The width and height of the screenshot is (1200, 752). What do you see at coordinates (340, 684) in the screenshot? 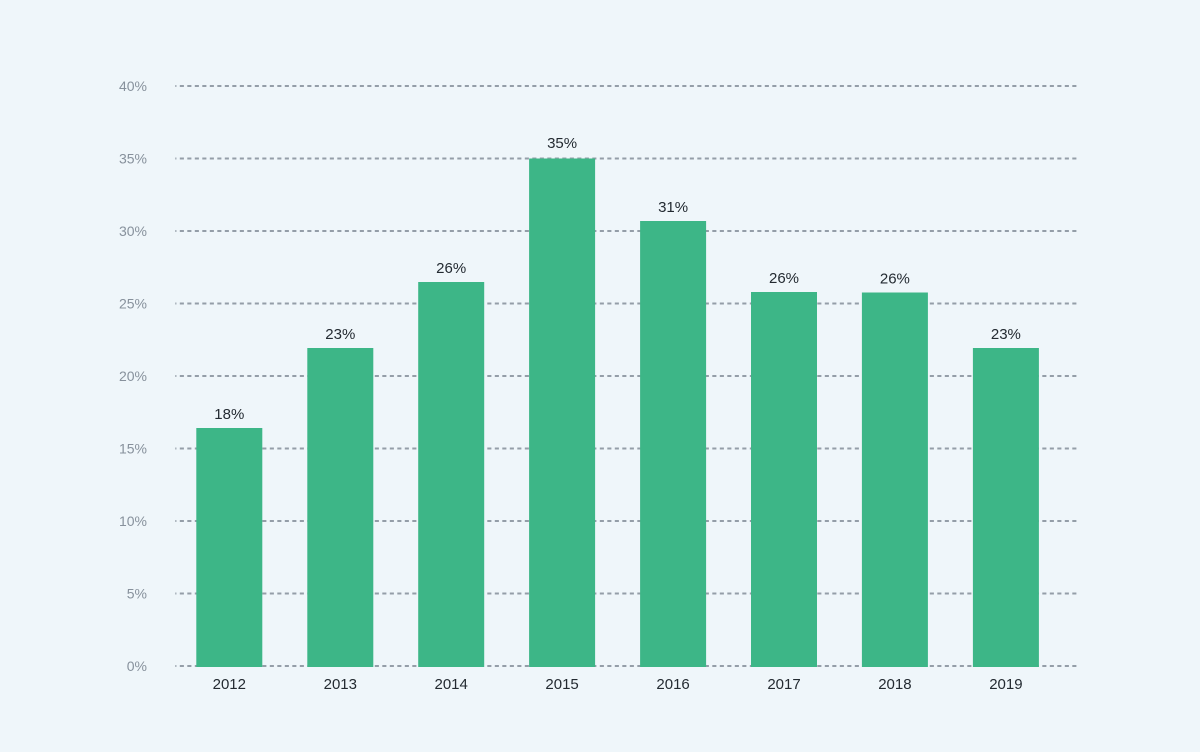
I see `svg-text: 2013` at bounding box center [340, 684].